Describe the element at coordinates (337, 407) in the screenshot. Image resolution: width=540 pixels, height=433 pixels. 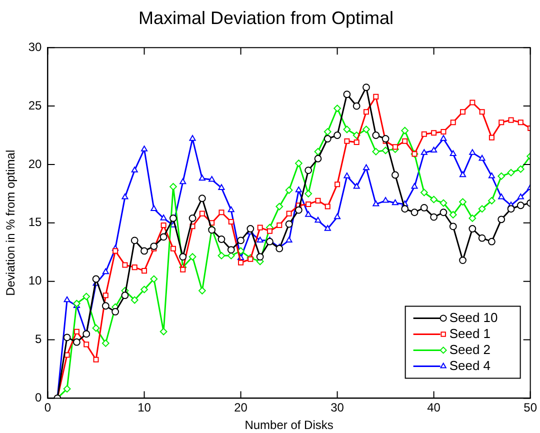
I see `x-tick-label: 30` at that location.